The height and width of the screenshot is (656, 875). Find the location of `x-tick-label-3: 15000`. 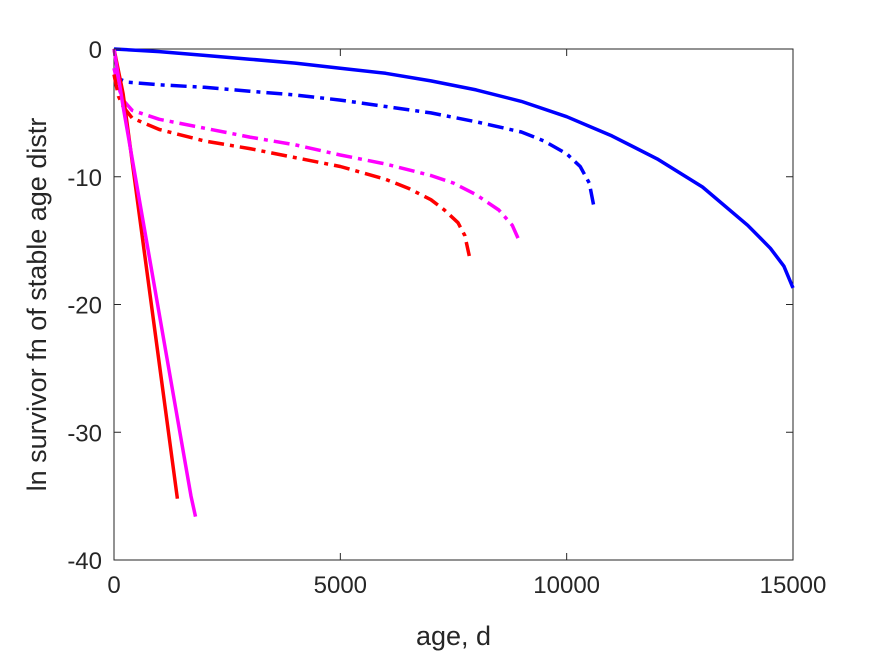

x-tick-label-3: 15000 is located at coordinates (793, 585).